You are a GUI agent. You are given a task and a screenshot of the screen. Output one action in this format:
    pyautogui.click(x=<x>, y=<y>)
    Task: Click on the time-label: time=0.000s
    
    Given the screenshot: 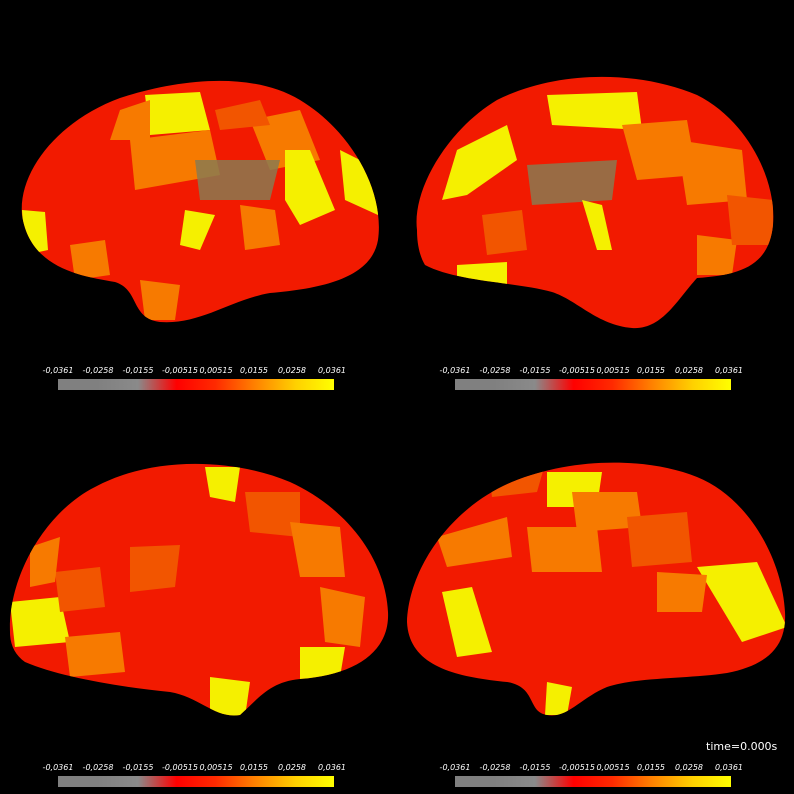 What is the action you would take?
    pyautogui.click(x=742, y=746)
    